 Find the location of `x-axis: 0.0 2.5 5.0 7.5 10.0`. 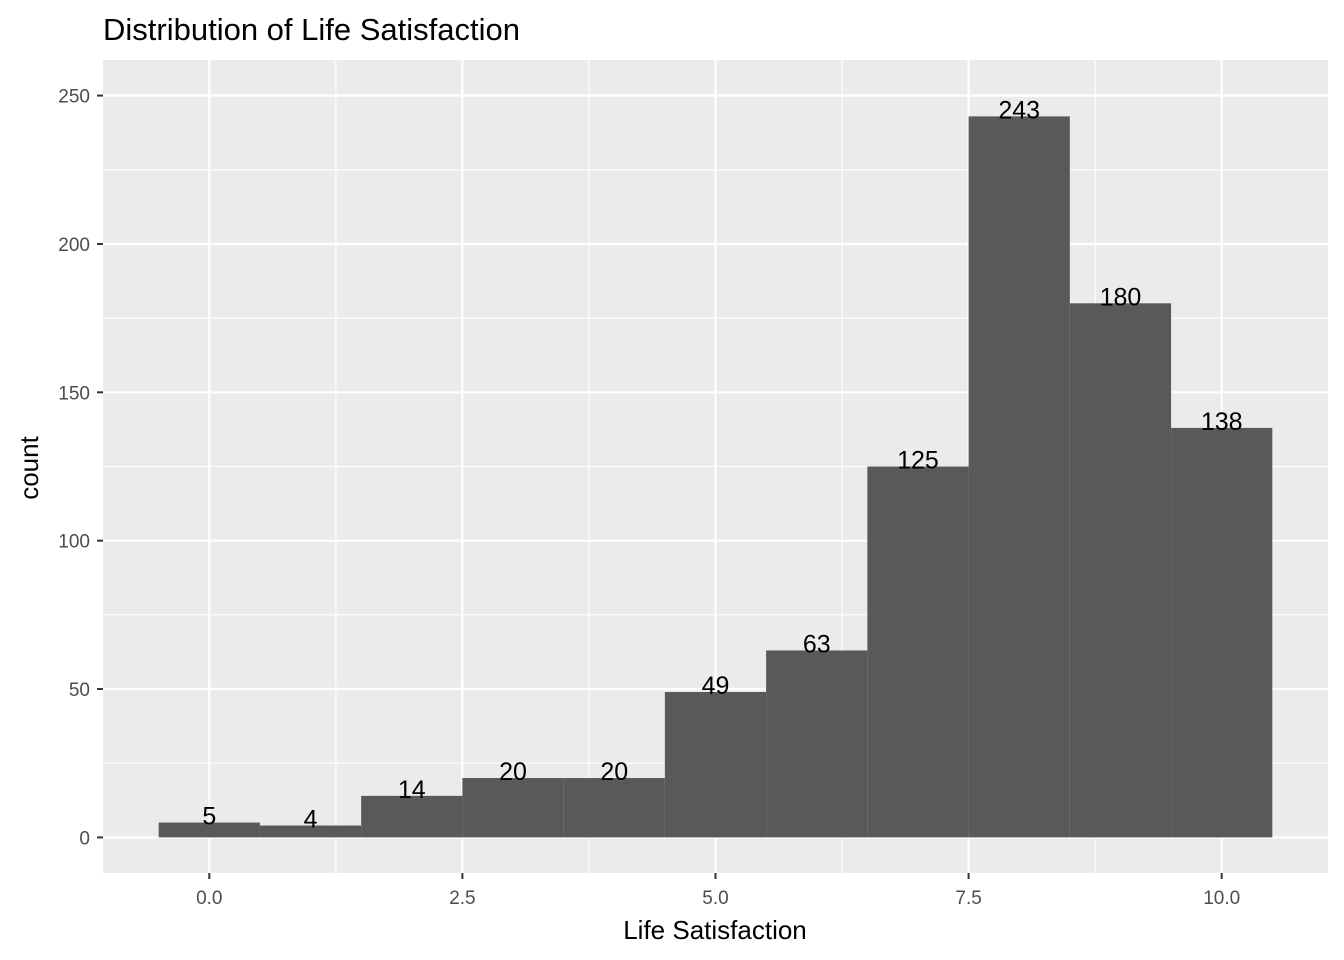

x-axis: 0.0 2.5 5.0 7.5 10.0 is located at coordinates (718, 891).